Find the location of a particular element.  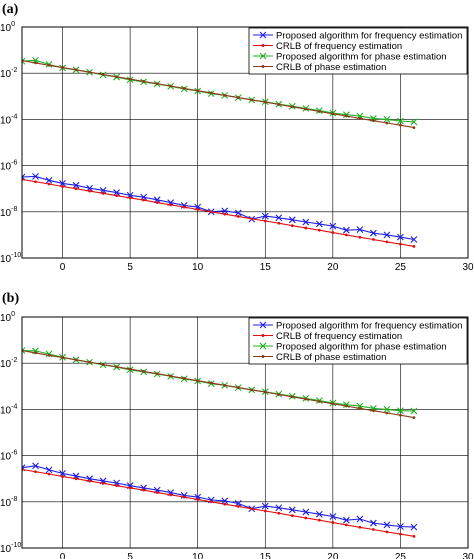

y-tick-exponent: -4 is located at coordinates (14, 116).